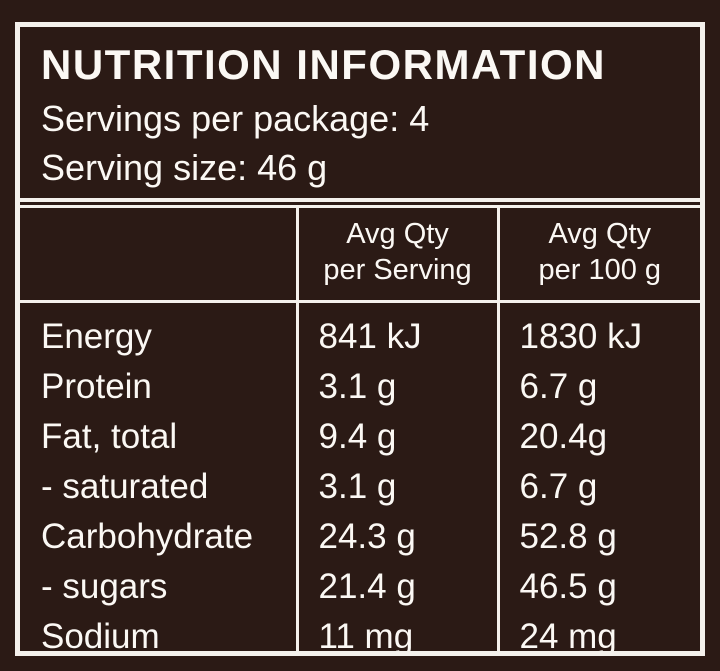 The height and width of the screenshot is (671, 720). What do you see at coordinates (158, 254) in the screenshot?
I see `column-header-nutrient-empty` at bounding box center [158, 254].